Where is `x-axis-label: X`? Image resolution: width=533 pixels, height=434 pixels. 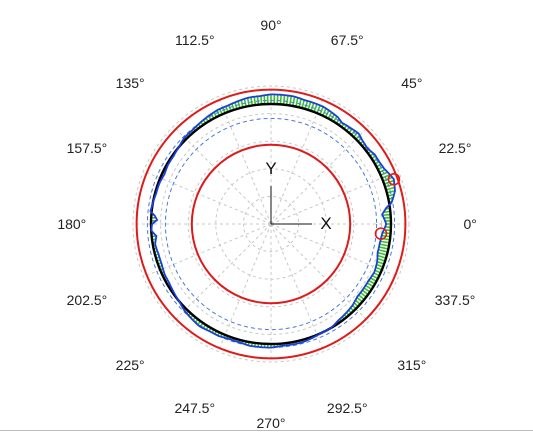
x-axis-label: X is located at coordinates (325, 223).